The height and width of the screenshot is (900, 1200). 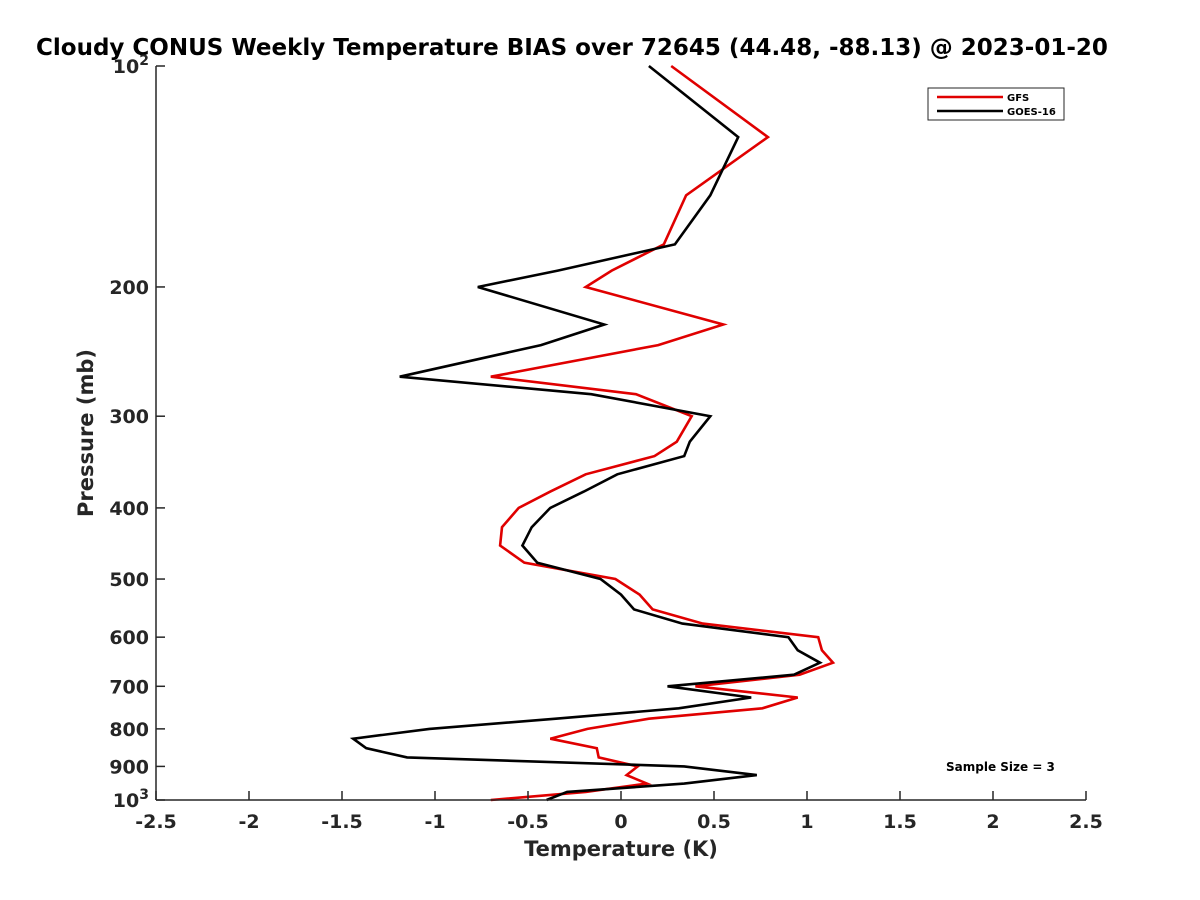 I want to click on x-tick-label: 0, so click(x=620, y=822).